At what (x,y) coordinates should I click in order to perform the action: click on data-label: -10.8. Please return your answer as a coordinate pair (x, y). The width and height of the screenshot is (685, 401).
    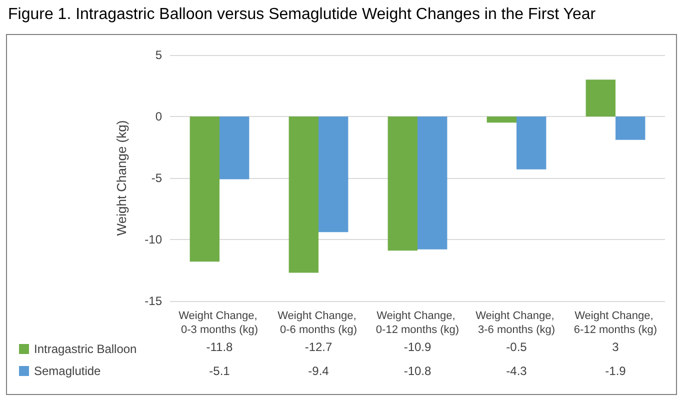
    Looking at the image, I should click on (418, 371).